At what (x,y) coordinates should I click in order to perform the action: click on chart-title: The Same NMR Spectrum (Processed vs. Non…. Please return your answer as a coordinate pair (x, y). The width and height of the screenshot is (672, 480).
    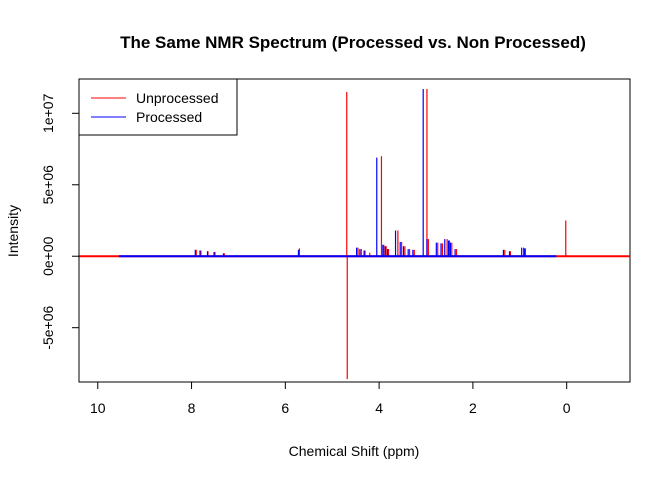
    Looking at the image, I should click on (353, 42).